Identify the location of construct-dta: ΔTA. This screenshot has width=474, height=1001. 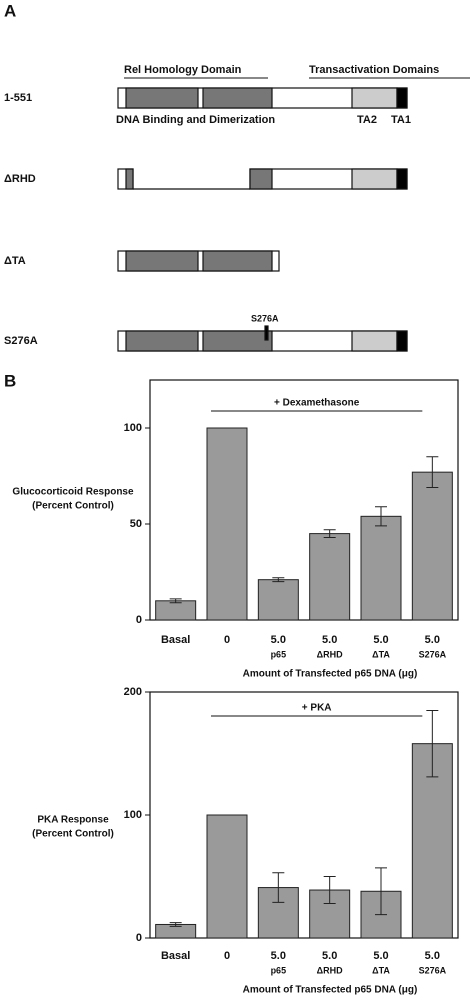
(142, 261).